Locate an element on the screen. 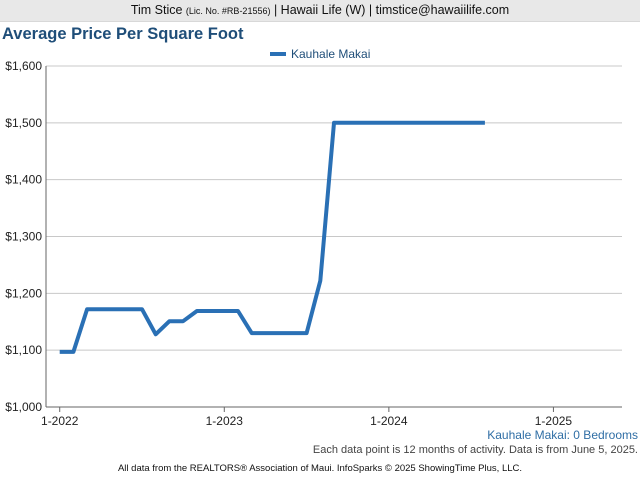 The height and width of the screenshot is (480, 640). y-tick-label: $1,500 is located at coordinates (23, 123).